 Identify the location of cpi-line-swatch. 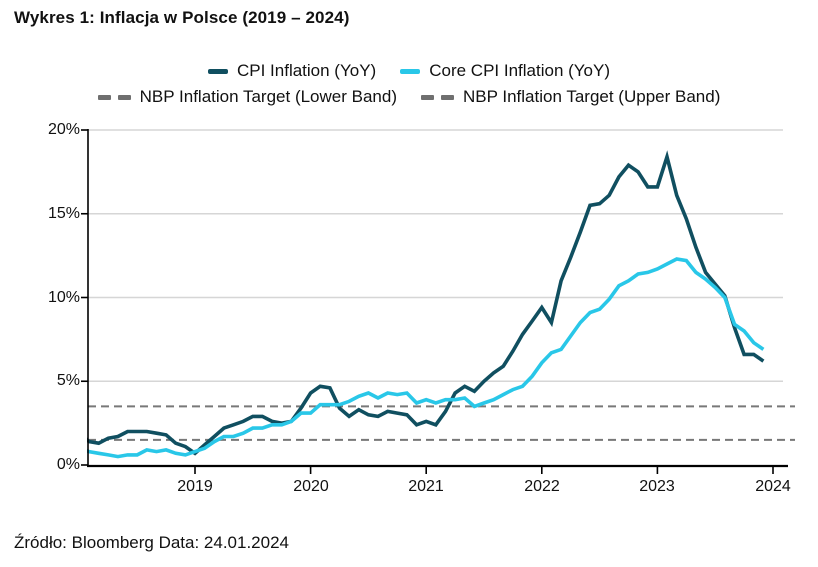
(217, 71).